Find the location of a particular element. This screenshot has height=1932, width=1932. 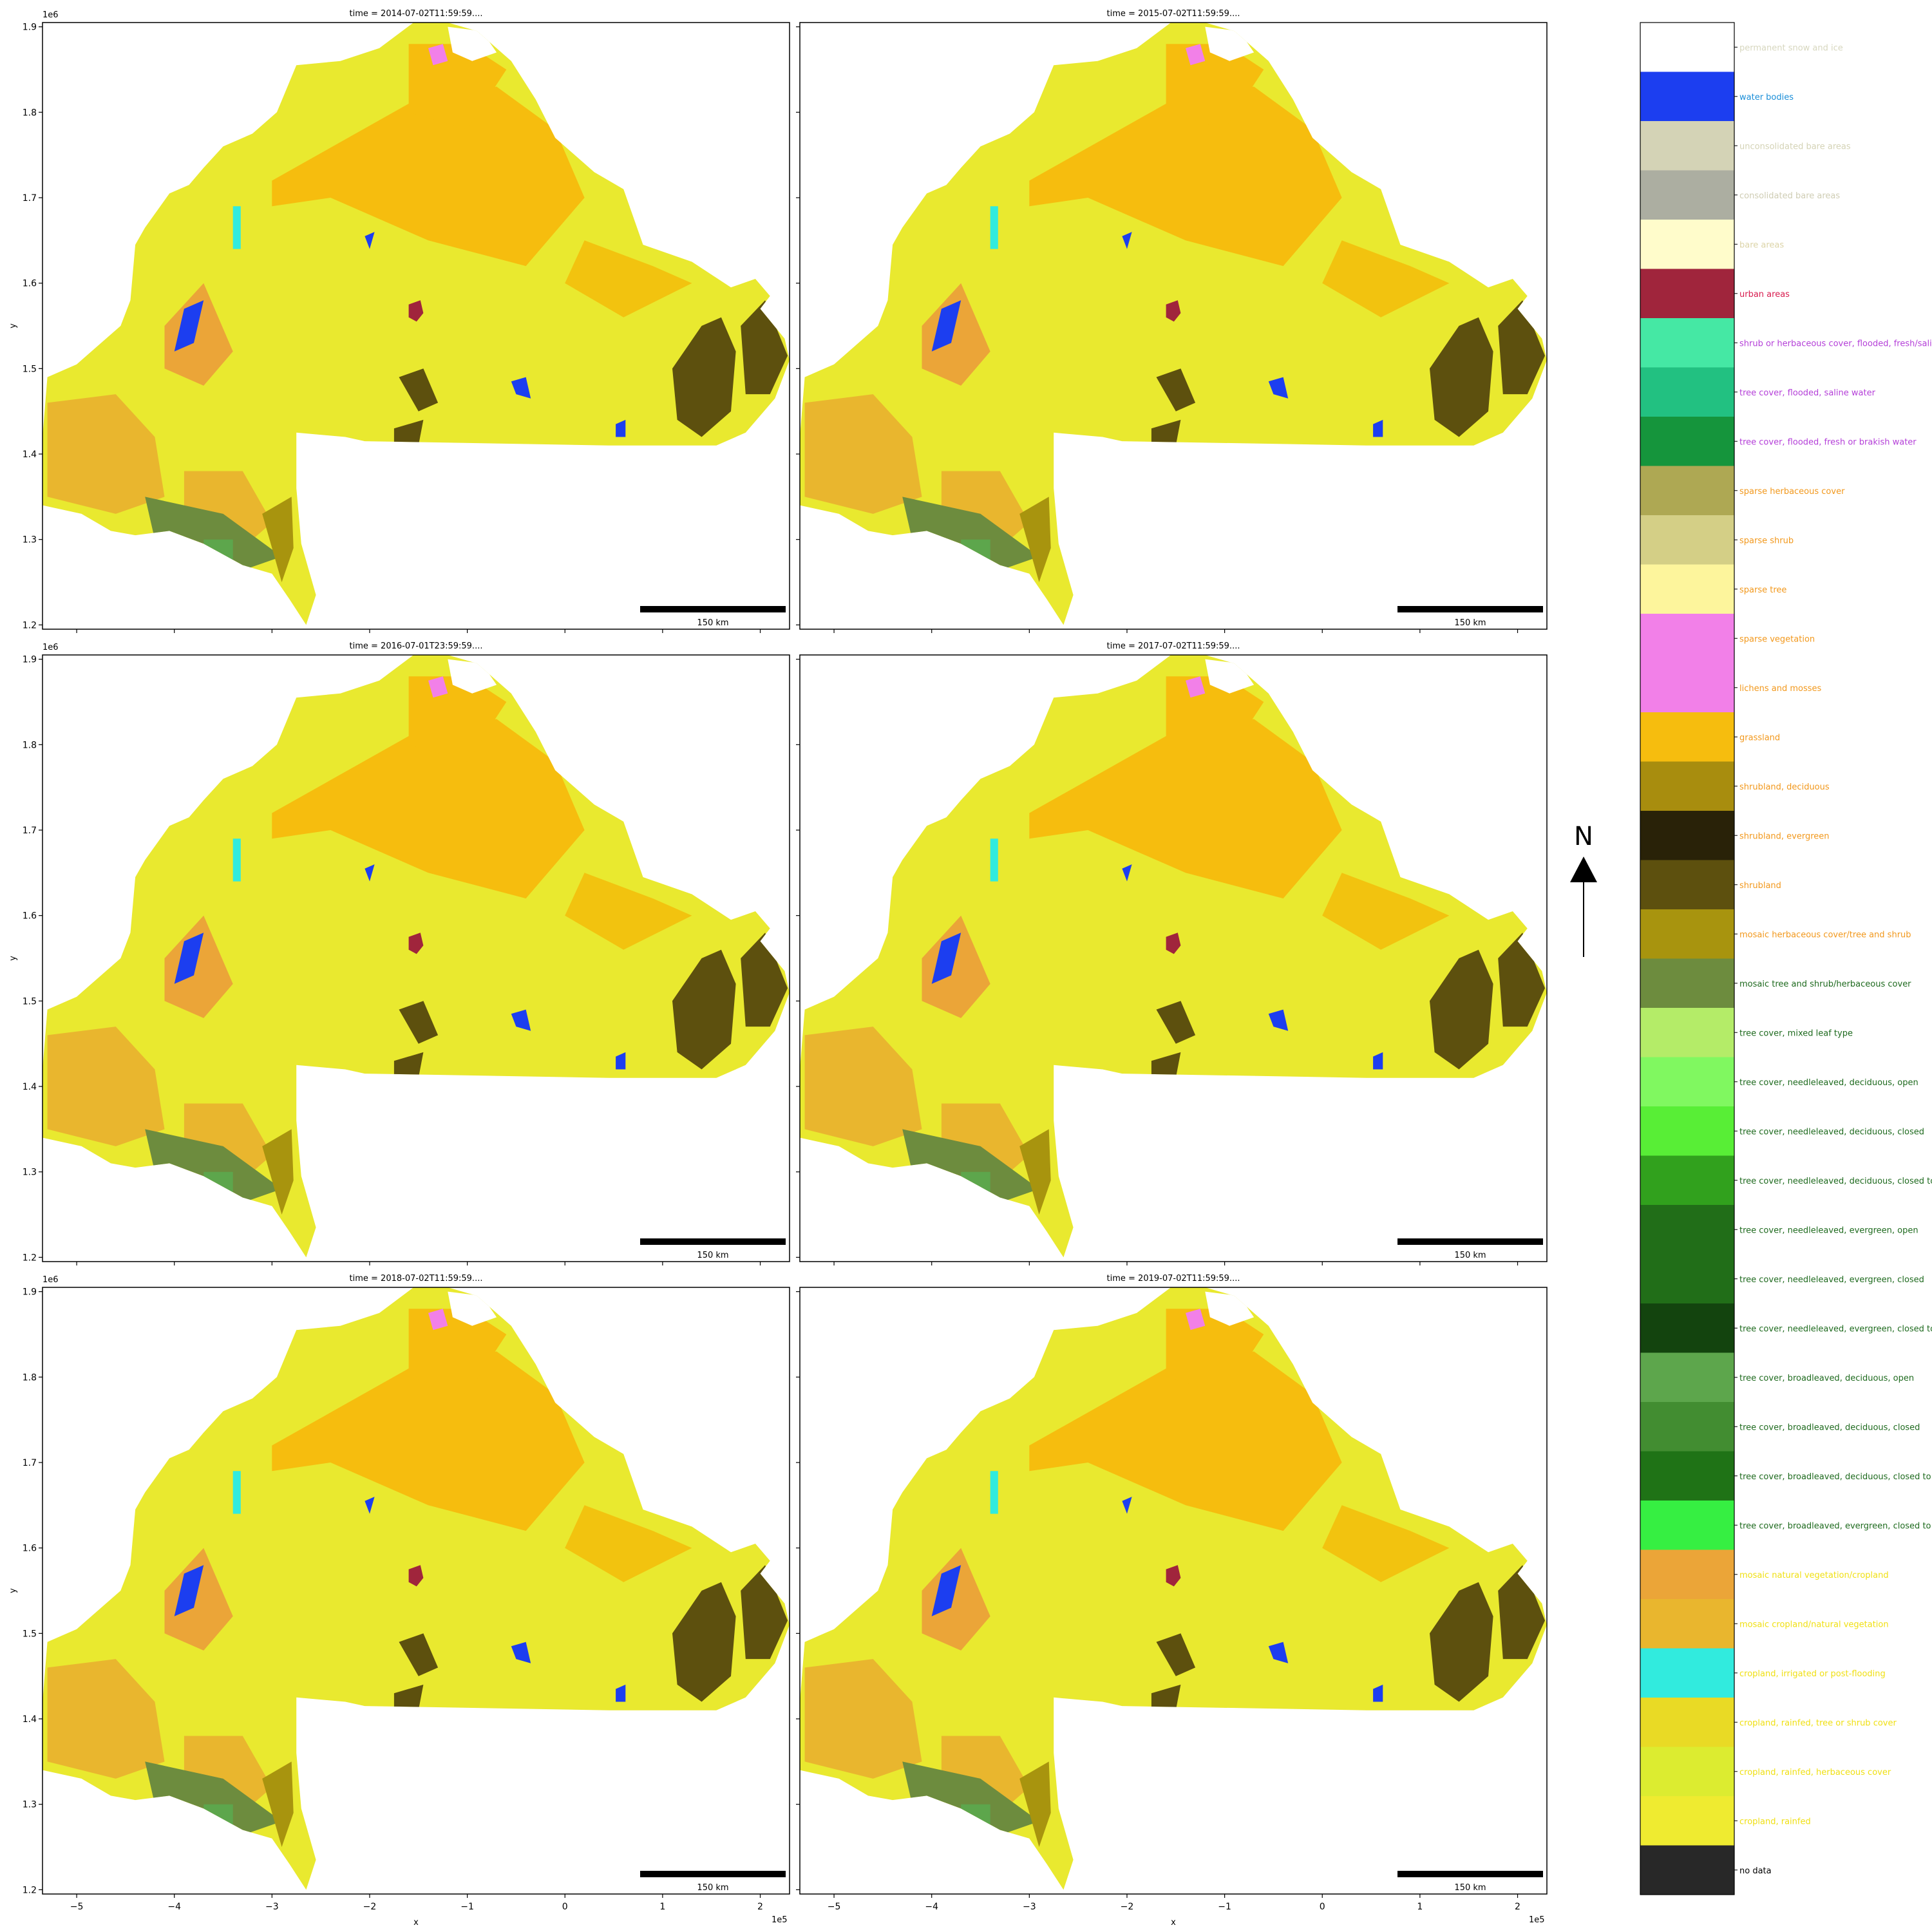

legend-label: tree cover, mixed leaf type is located at coordinates (1796, 1033).